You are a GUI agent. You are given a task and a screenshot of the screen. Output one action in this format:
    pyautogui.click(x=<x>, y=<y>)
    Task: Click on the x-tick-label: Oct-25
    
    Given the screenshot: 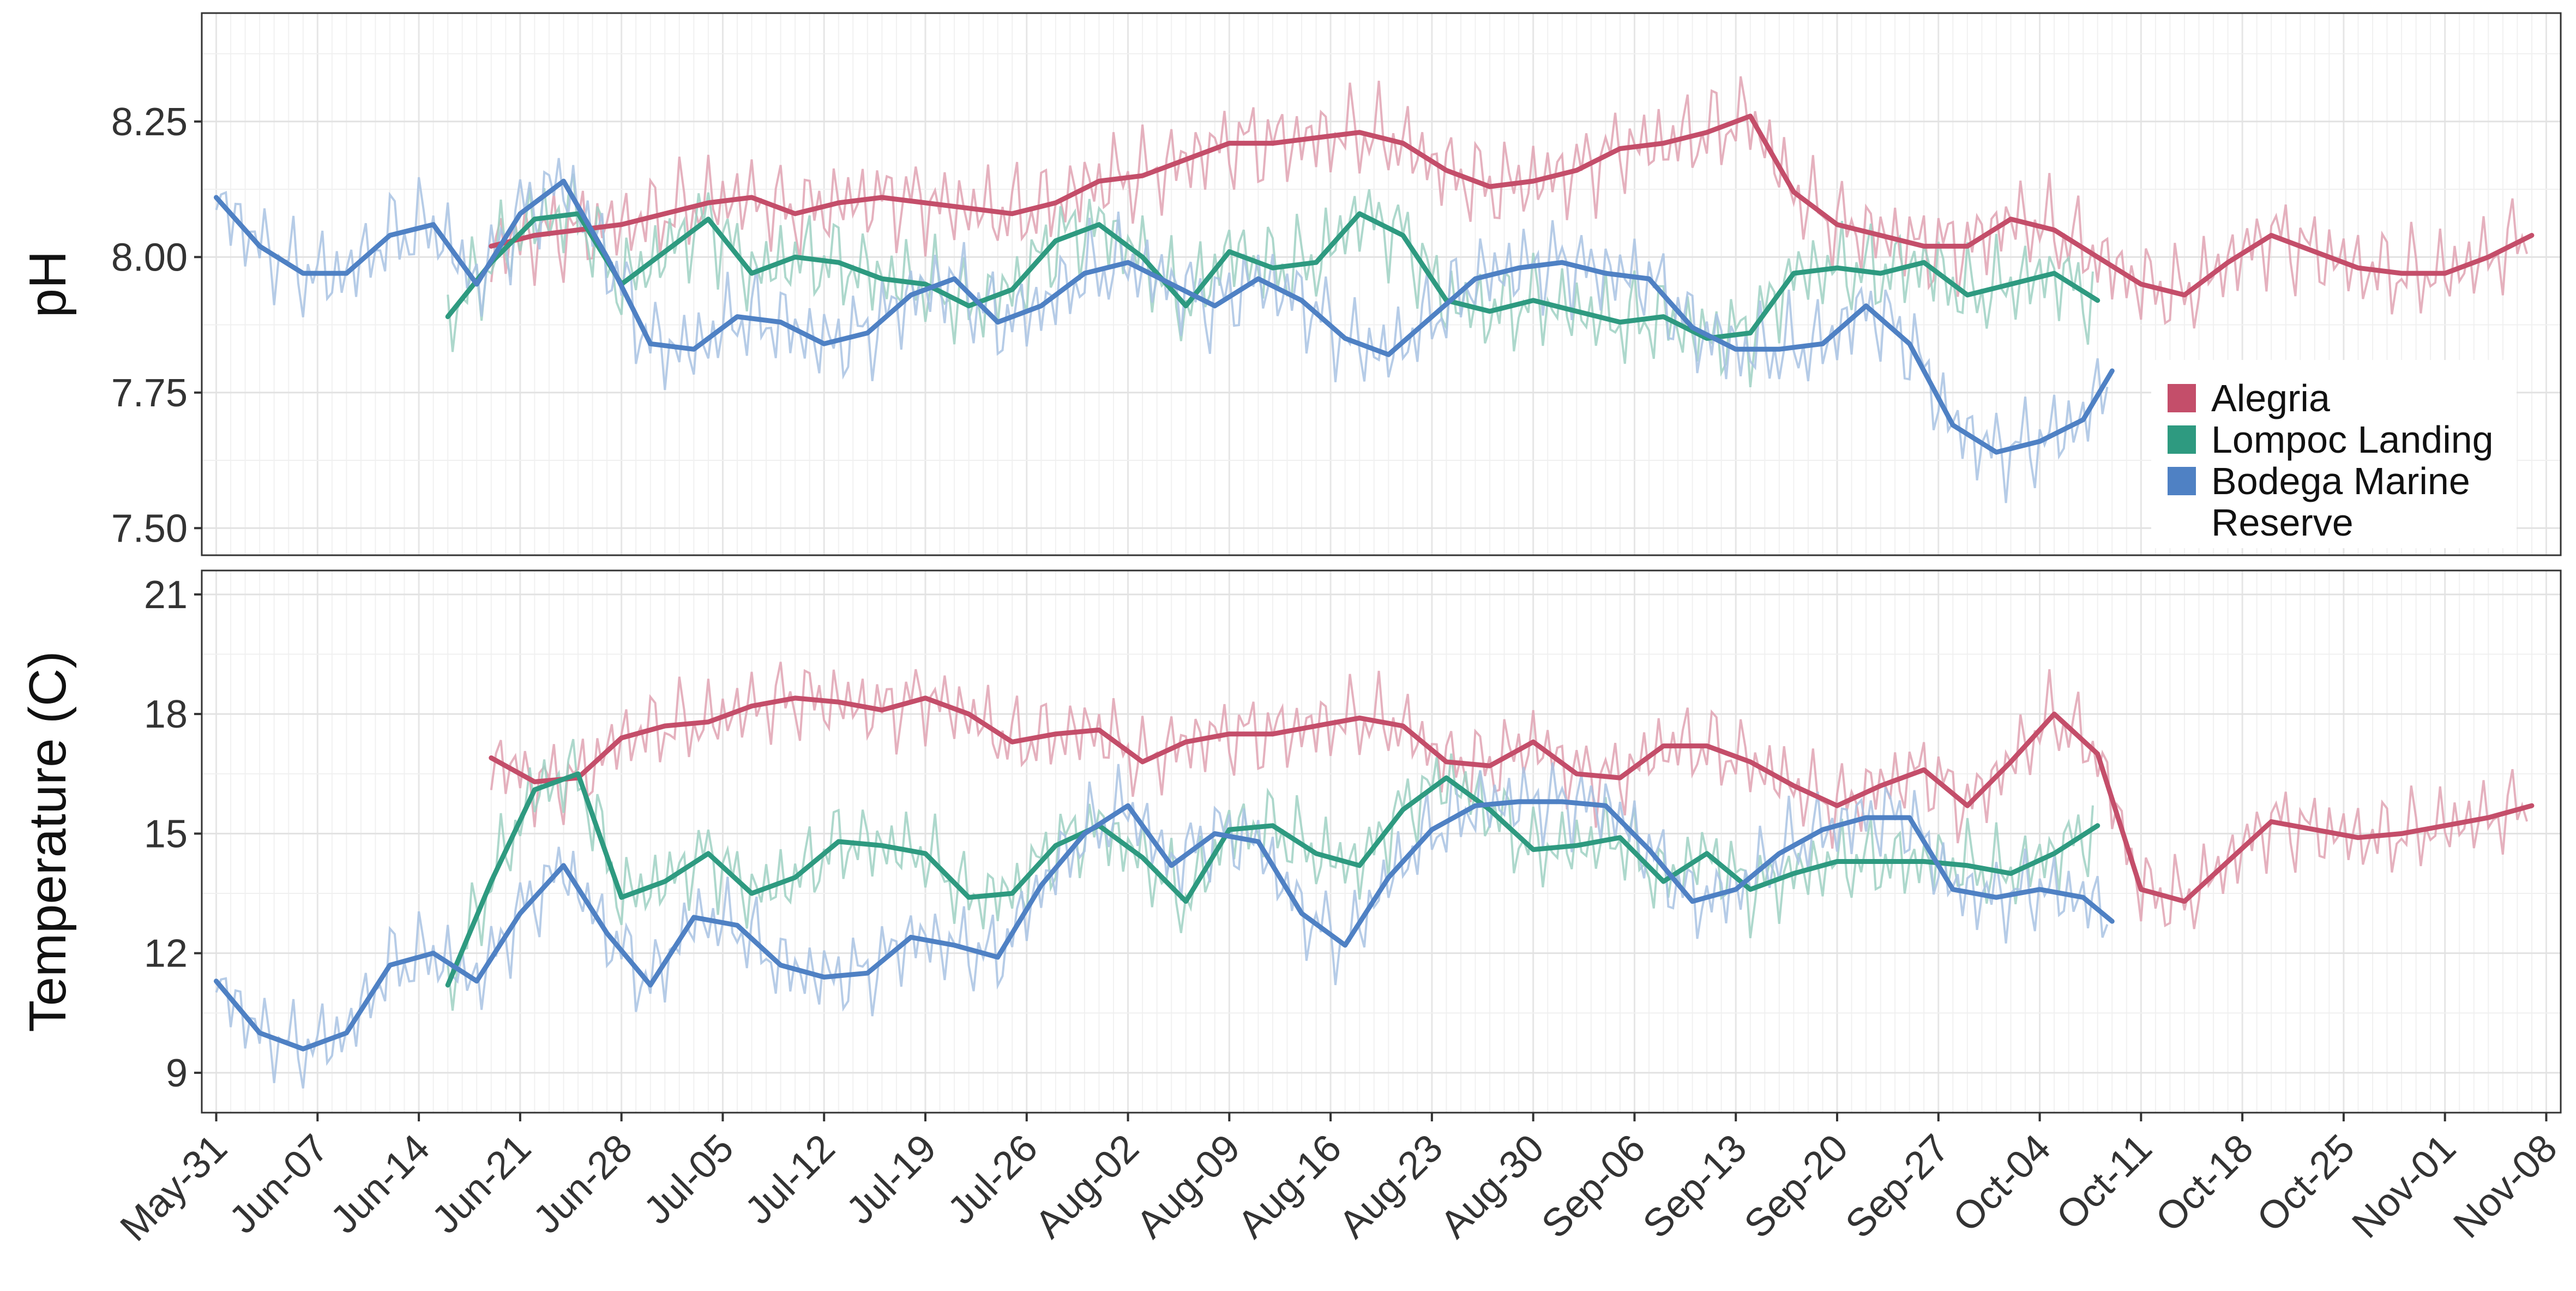 What is the action you would take?
    pyautogui.click(x=2306, y=1183)
    